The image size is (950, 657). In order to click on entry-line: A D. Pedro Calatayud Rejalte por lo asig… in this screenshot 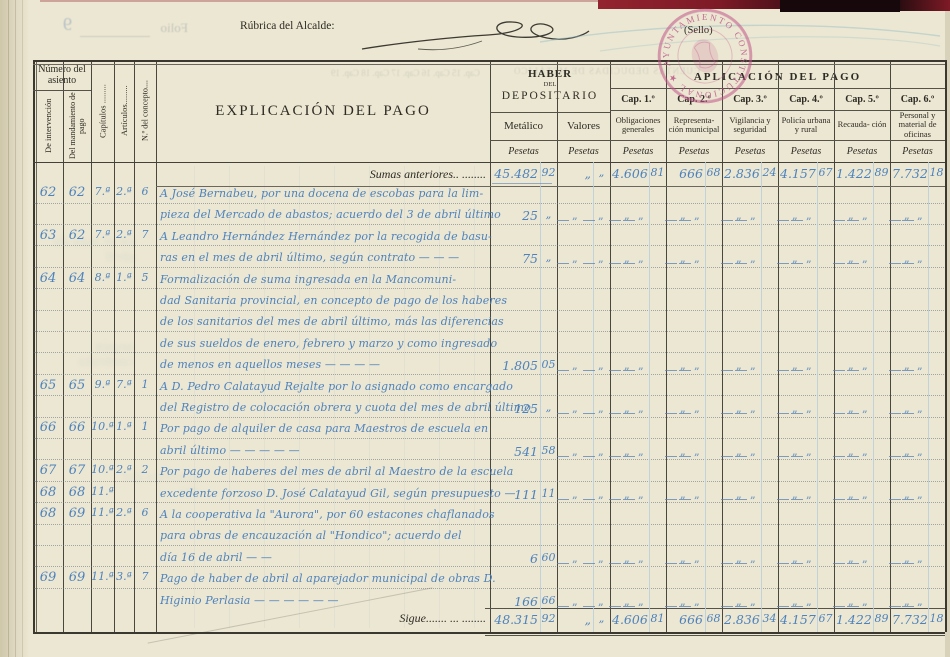, I will do `click(336, 386)`.